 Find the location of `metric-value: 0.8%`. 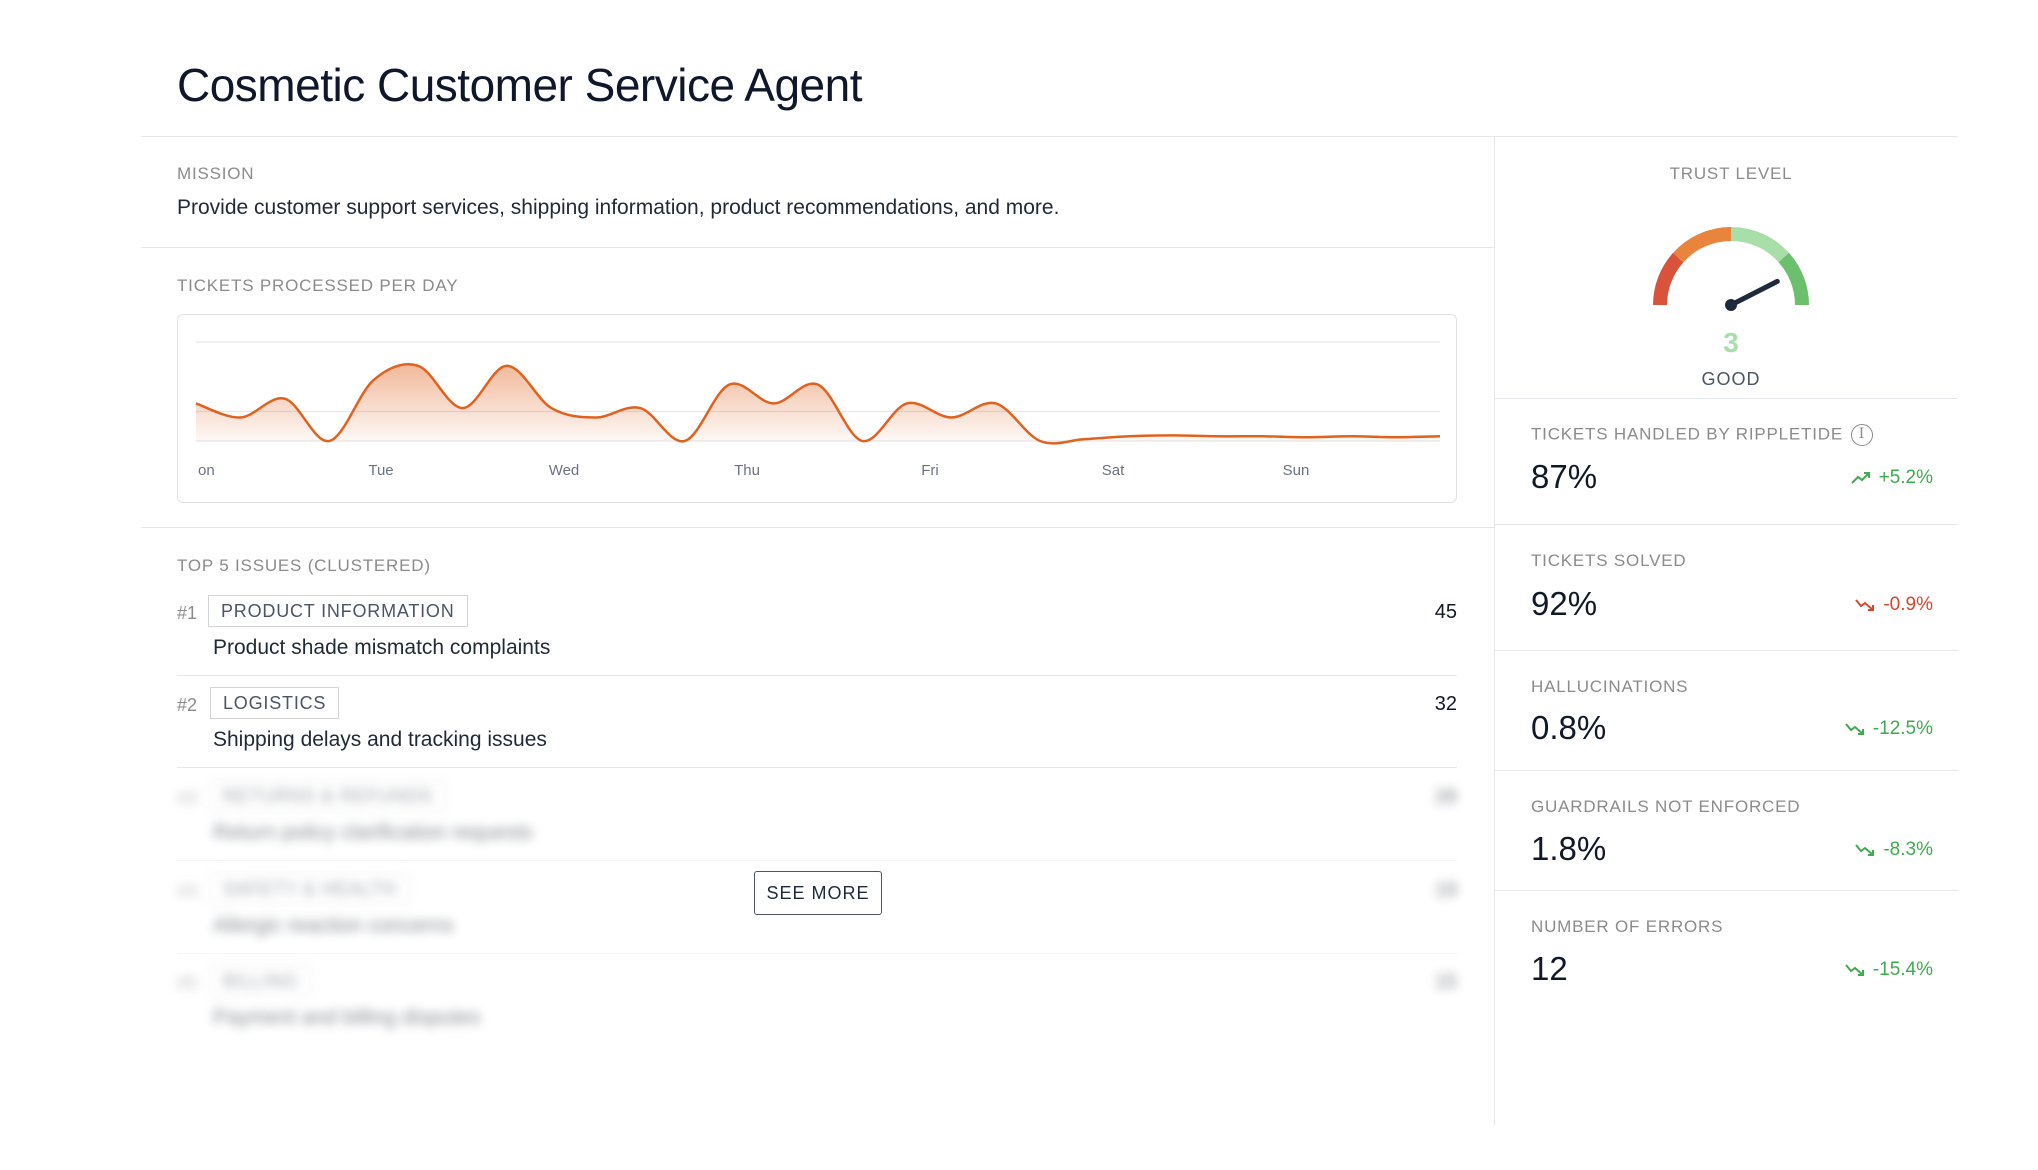

metric-value: 0.8% is located at coordinates (1569, 727).